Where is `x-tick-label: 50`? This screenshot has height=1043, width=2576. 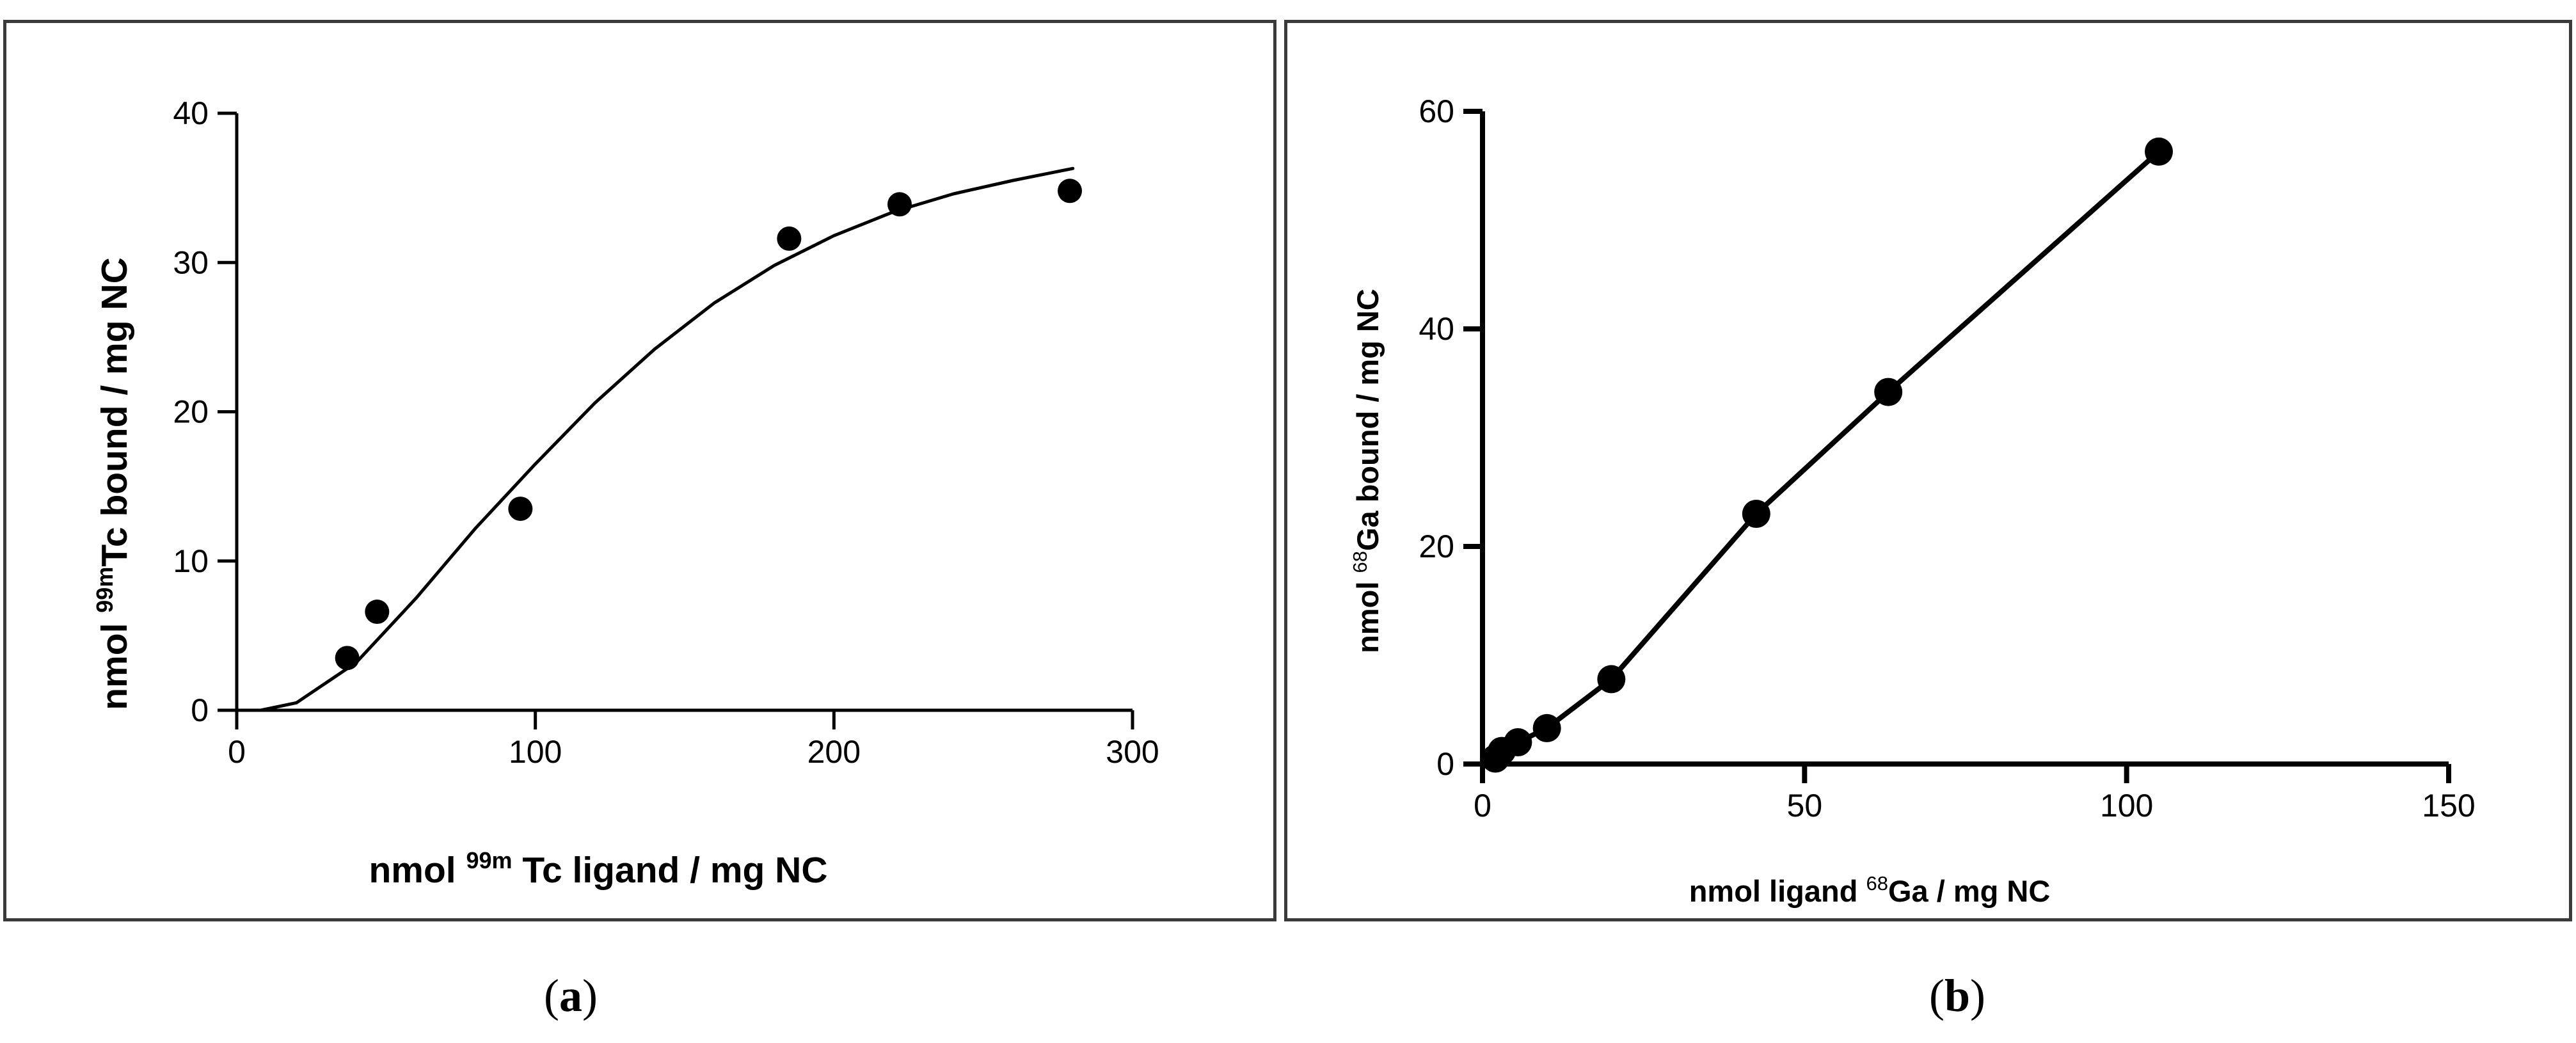
x-tick-label: 50 is located at coordinates (1805, 806).